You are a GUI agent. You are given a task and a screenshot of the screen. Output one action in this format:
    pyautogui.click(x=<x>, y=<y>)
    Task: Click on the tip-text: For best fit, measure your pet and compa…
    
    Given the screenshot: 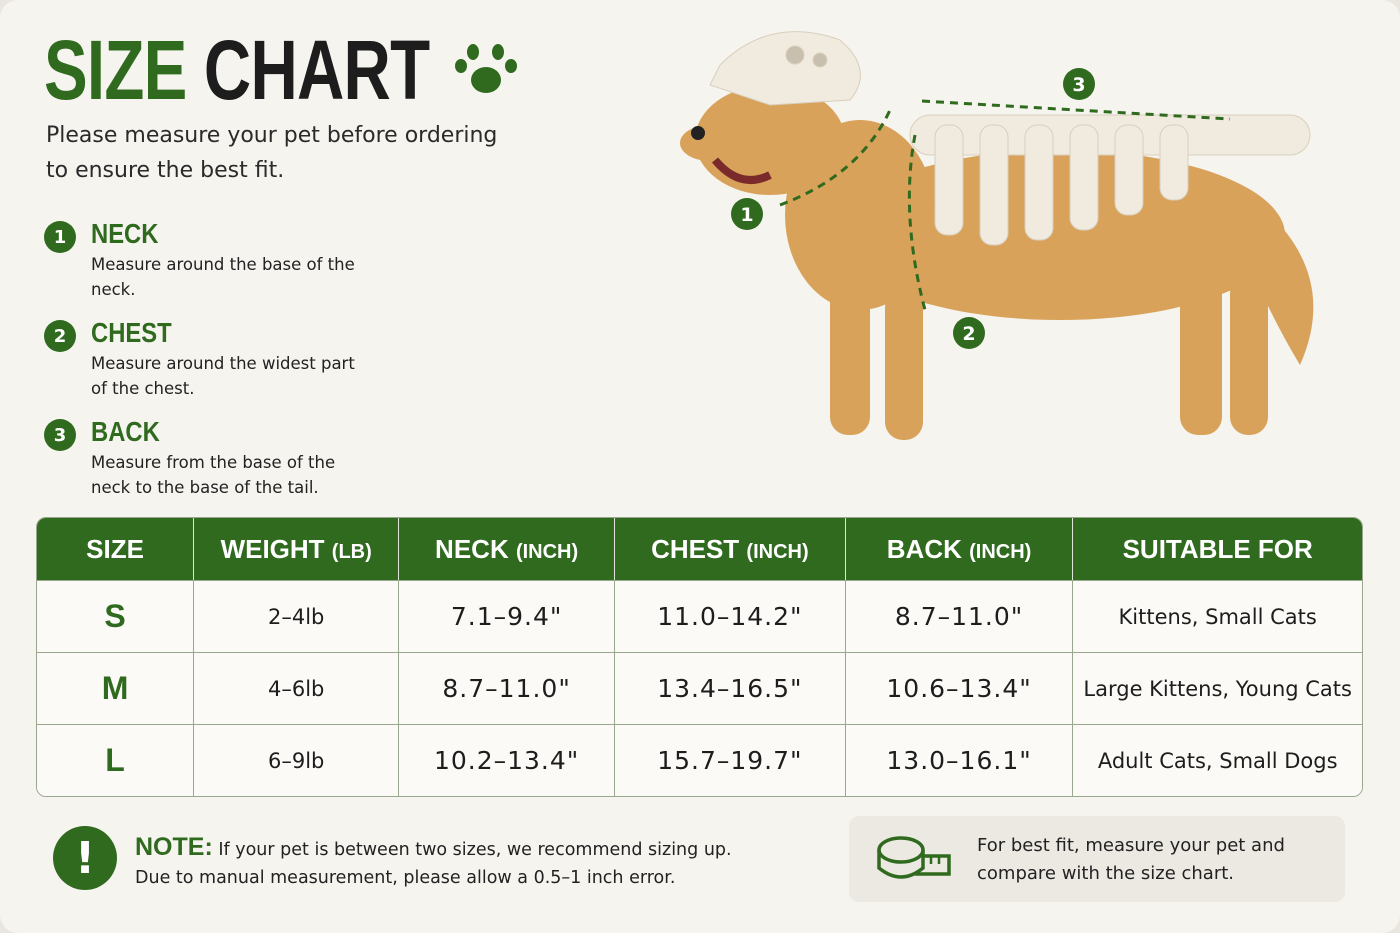 What is the action you would take?
    pyautogui.click(x=1131, y=859)
    